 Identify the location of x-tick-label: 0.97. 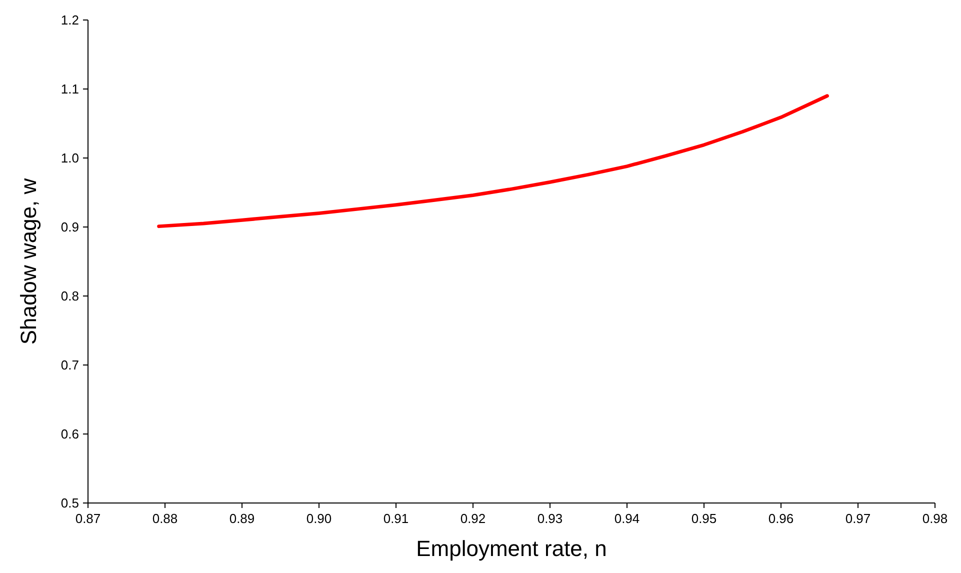
(858, 518).